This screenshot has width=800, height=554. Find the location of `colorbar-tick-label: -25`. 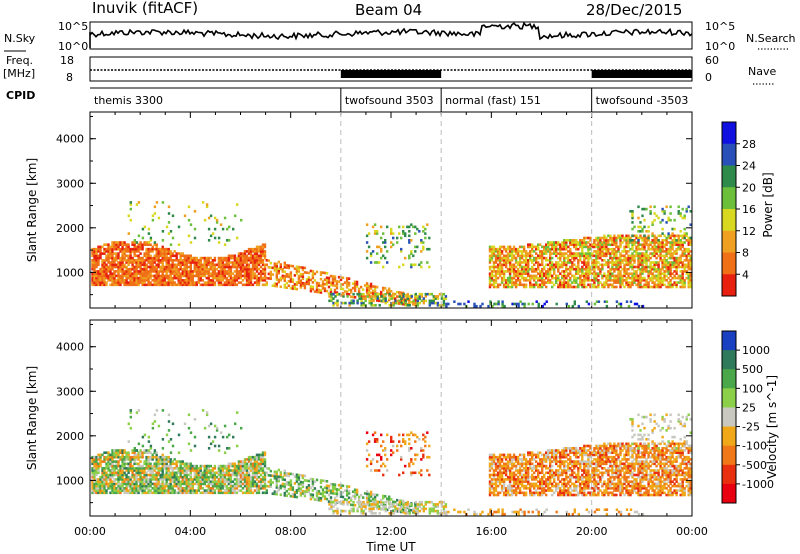

colorbar-tick-label: -25 is located at coordinates (751, 427).